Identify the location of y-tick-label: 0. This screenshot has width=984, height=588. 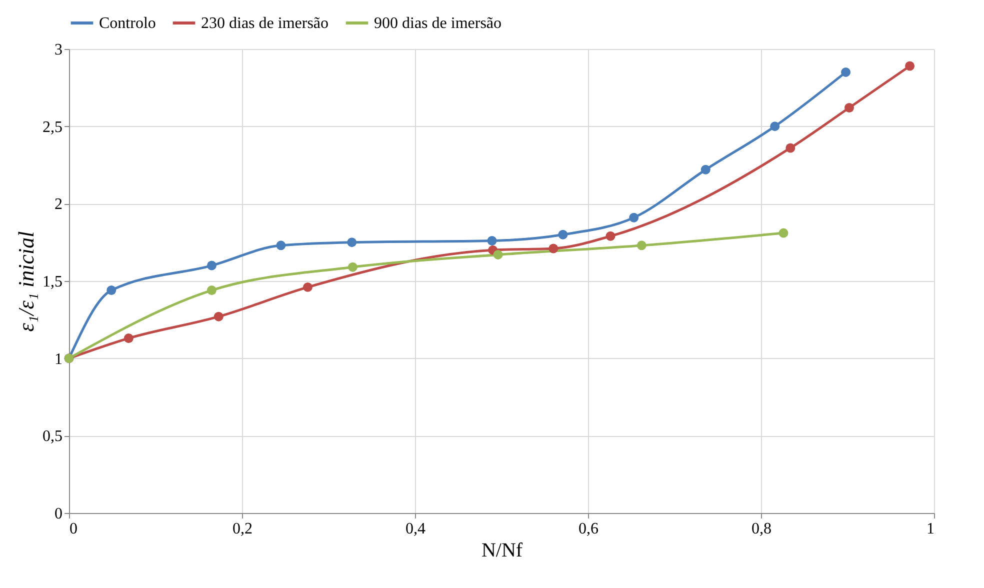
(58, 514).